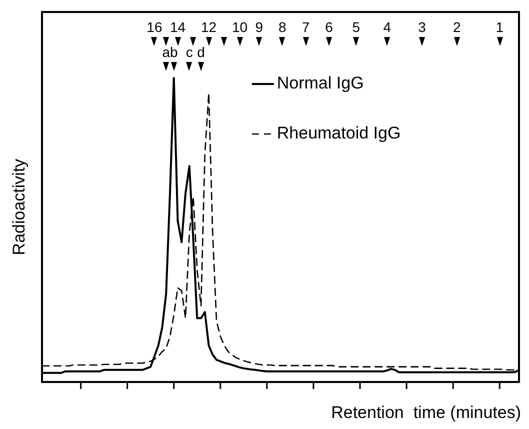  I want to click on x-tick-label: 9, so click(259, 27).